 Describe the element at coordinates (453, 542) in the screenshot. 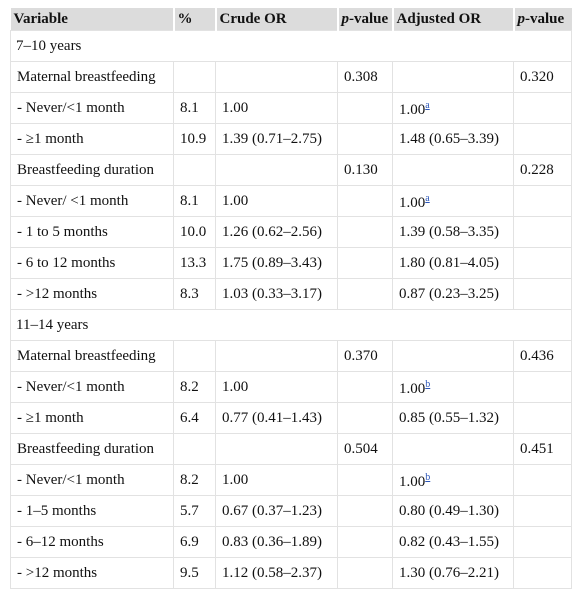

I see `cell: 0.82 (0.43–1.55)` at that location.